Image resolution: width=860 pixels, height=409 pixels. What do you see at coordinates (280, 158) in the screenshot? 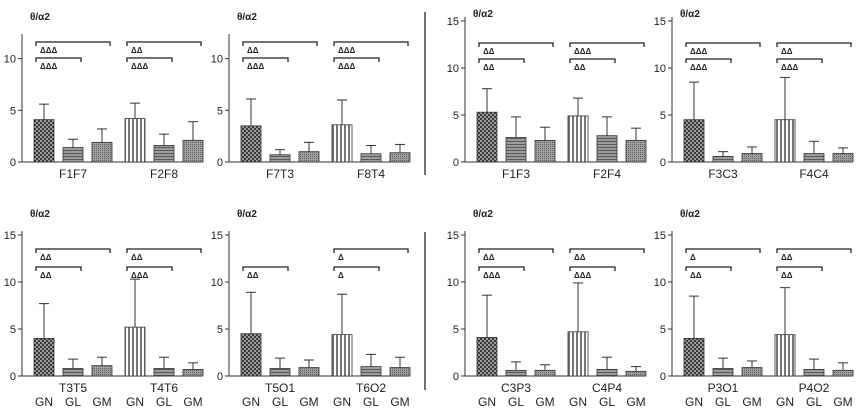
I see `bar-f7t3-gl` at bounding box center [280, 158].